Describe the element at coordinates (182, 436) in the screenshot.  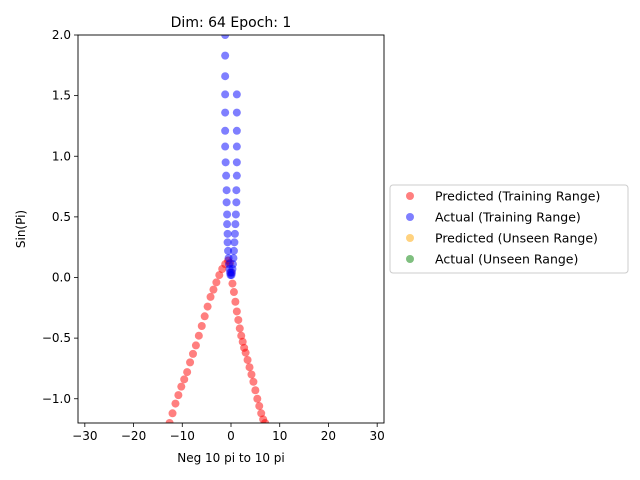
I see `x-tick-label: −10` at that location.